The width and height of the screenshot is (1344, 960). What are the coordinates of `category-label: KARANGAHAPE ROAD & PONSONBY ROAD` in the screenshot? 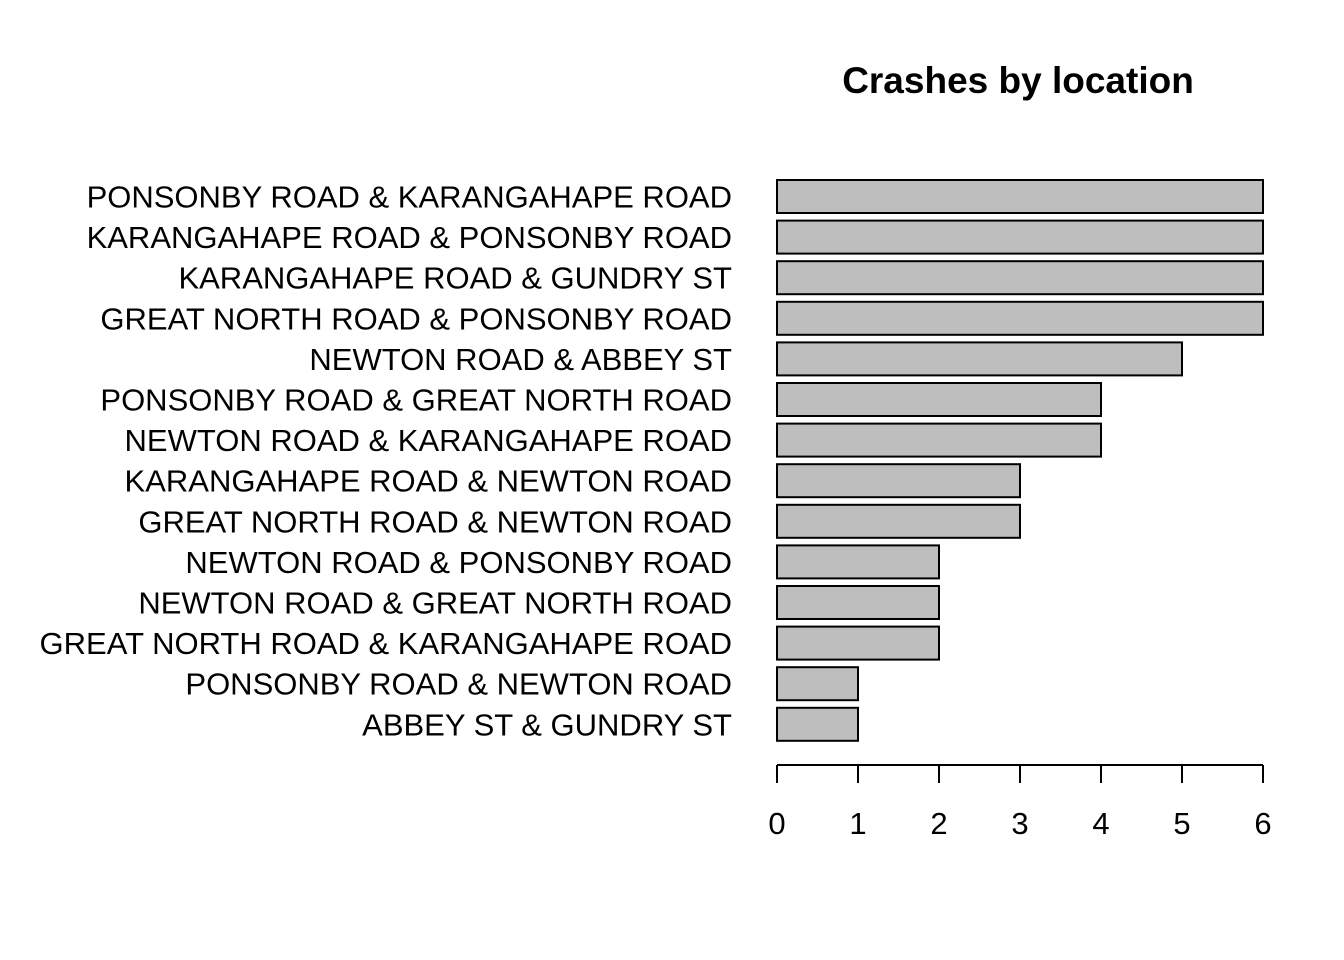 It's located at (409, 237).